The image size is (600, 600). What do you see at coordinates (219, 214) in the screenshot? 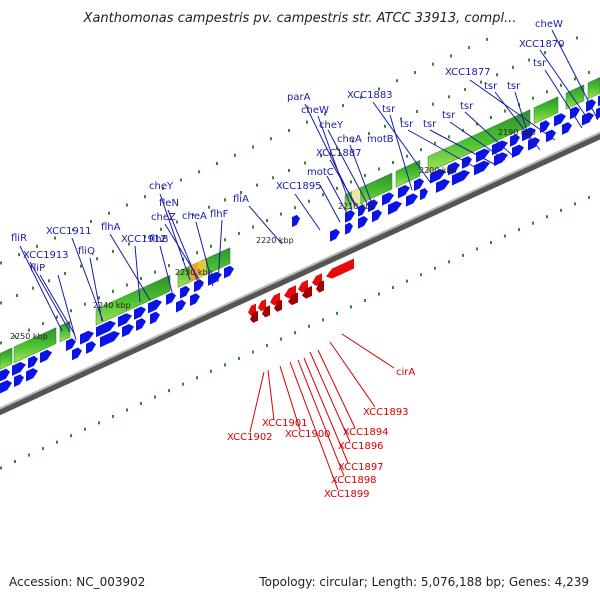
I see `gene-label: flhF` at bounding box center [219, 214].